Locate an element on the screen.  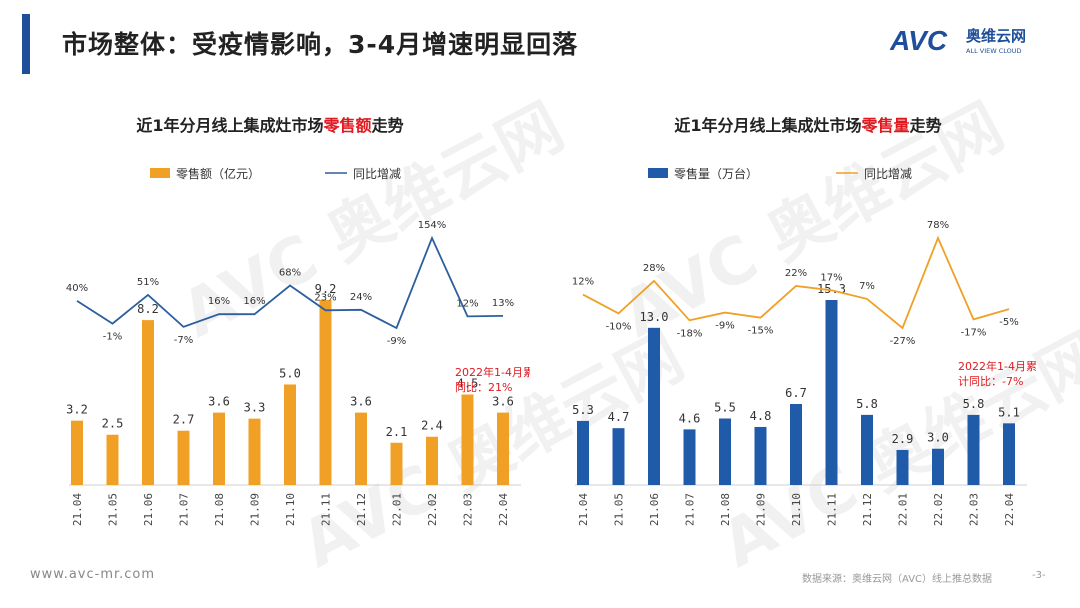
bar-value-label: 4.5 is located at coordinates (468, 384).